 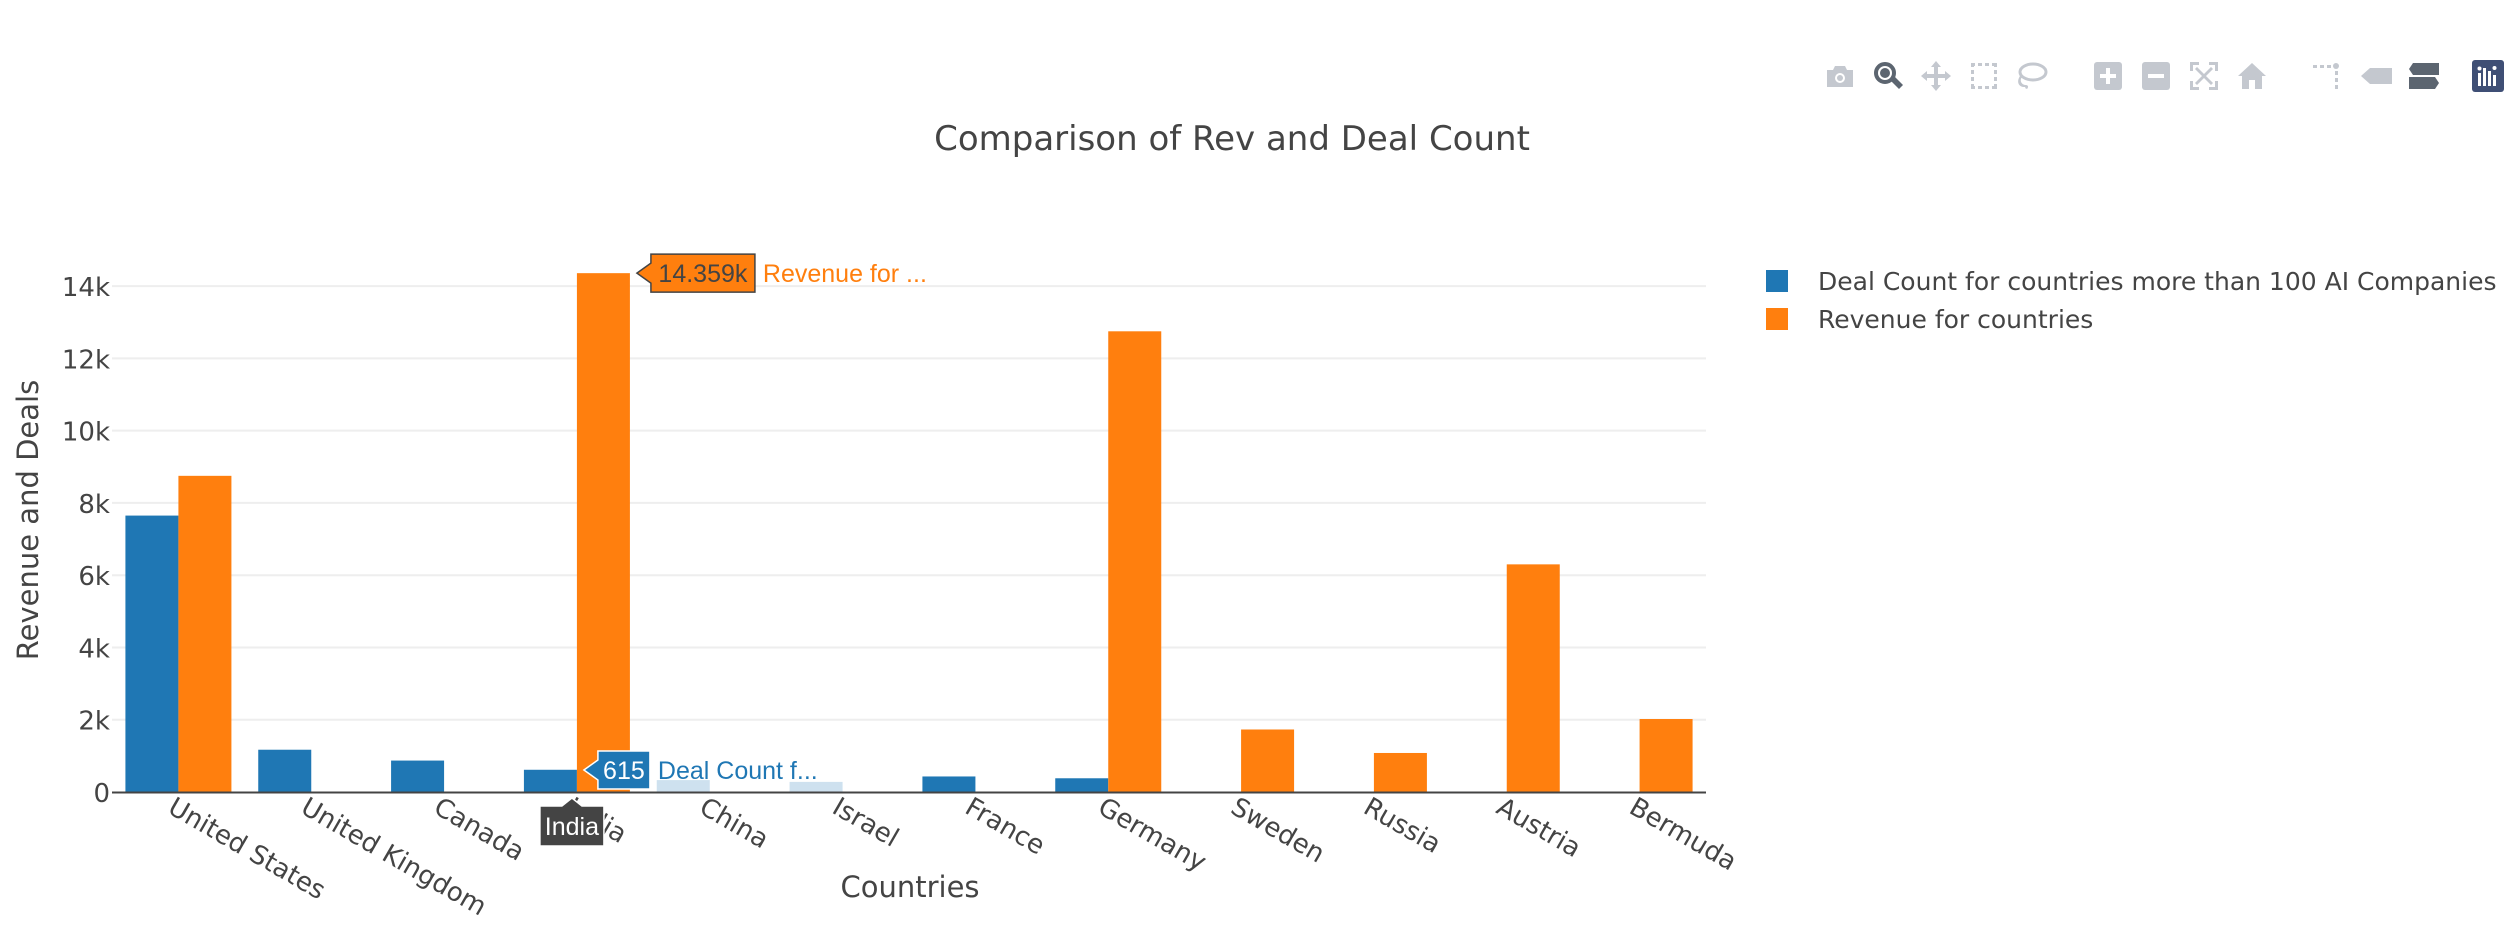 What do you see at coordinates (205, 633) in the screenshot?
I see `bar-revenue-united-states` at bounding box center [205, 633].